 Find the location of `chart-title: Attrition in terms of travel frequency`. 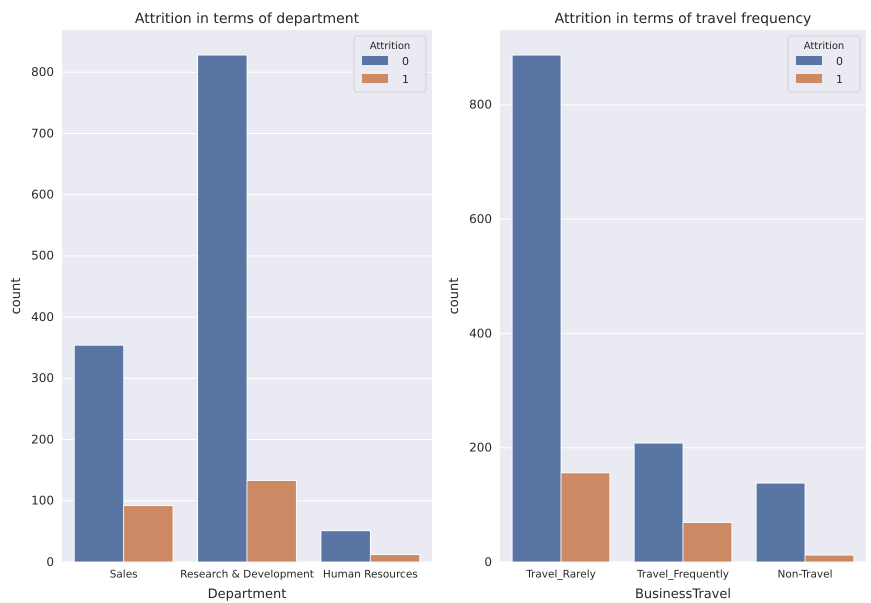

chart-title: Attrition in terms of travel frequency is located at coordinates (683, 19).